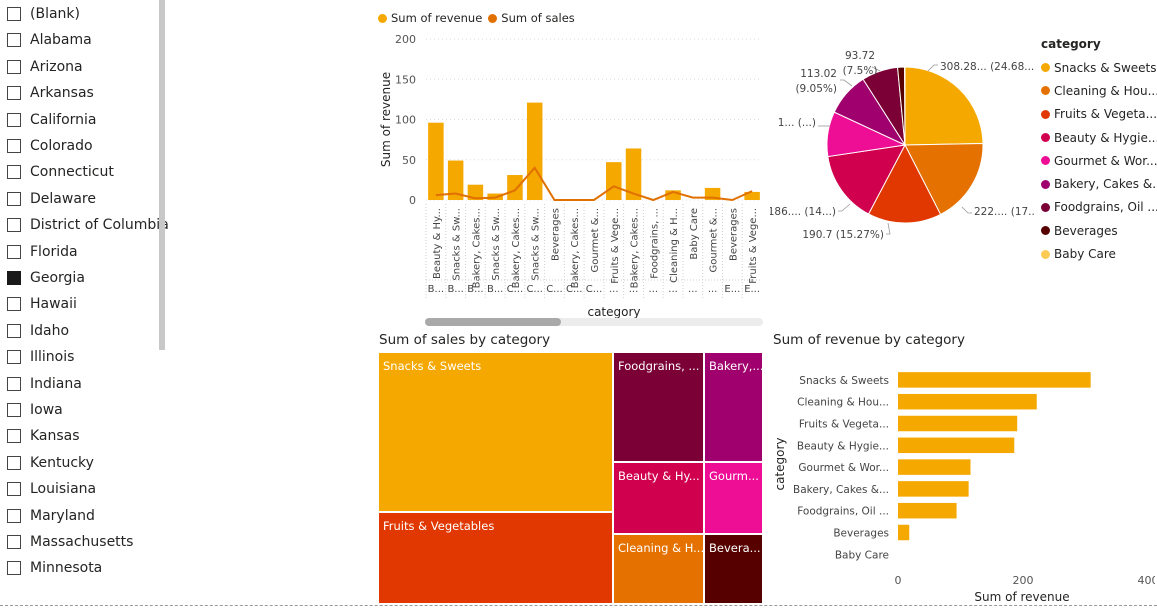  Describe the element at coordinates (1099, 253) in the screenshot. I see `pie-legend-item: Baby Care` at that location.